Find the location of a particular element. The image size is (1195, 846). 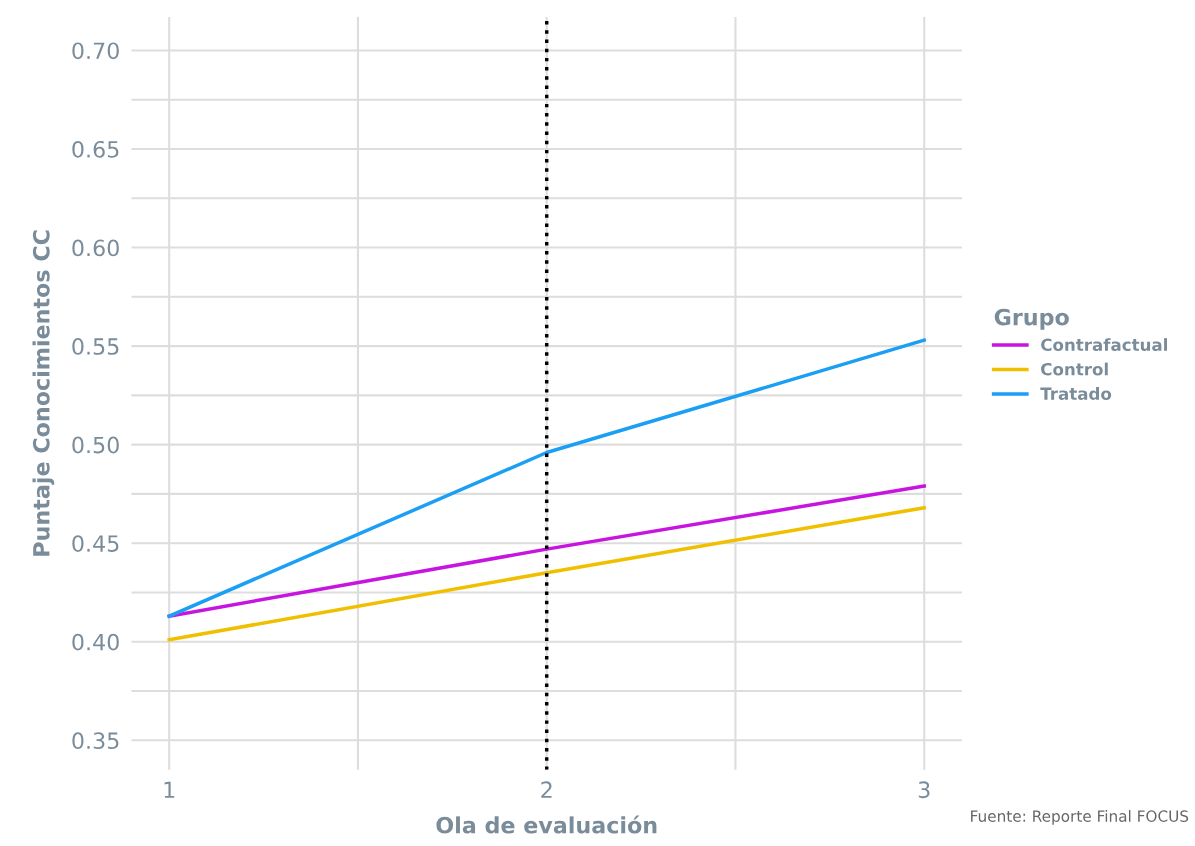

y-tick-label: 0.55 is located at coordinates (95, 346).